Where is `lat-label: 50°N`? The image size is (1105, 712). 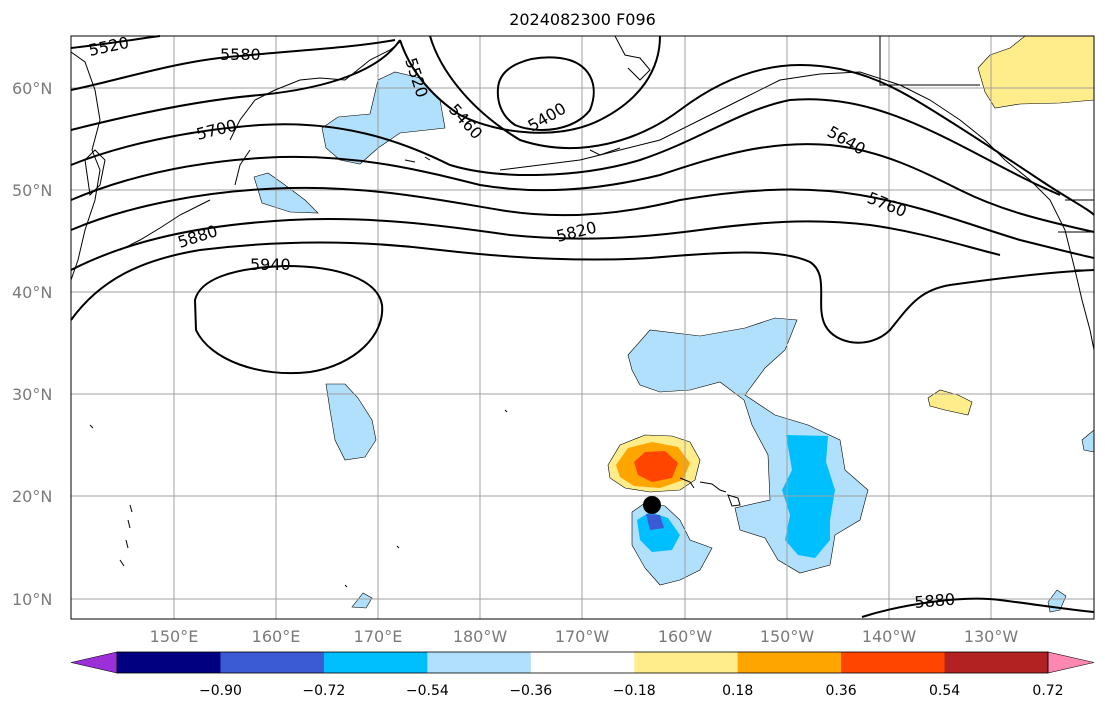 lat-label: 50°N is located at coordinates (32, 190).